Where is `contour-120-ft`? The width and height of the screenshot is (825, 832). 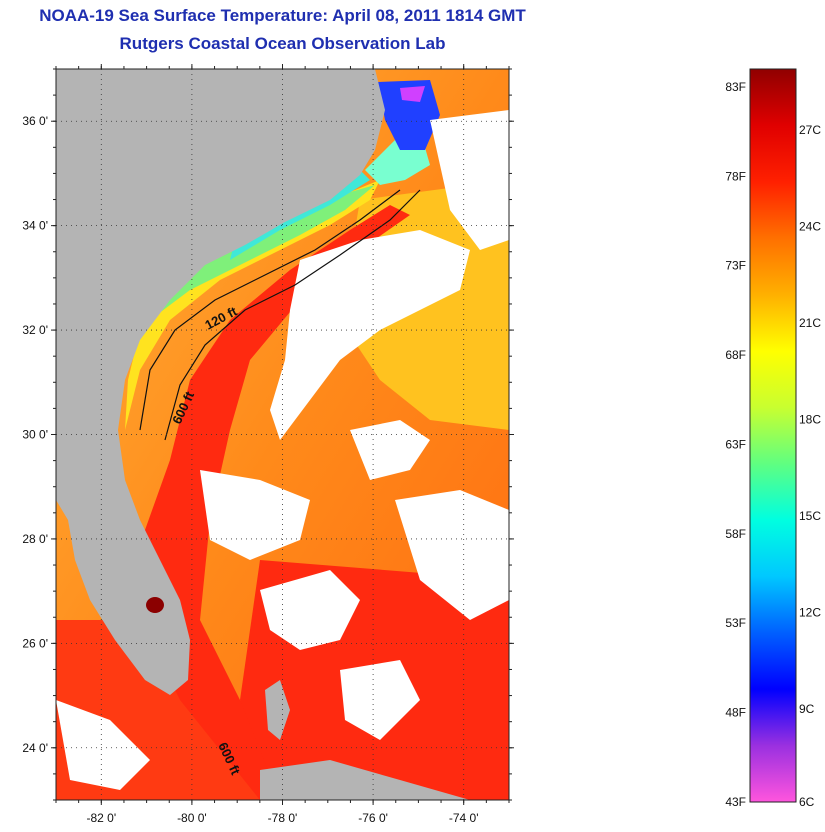
contour-120-ft is located at coordinates (270, 310).